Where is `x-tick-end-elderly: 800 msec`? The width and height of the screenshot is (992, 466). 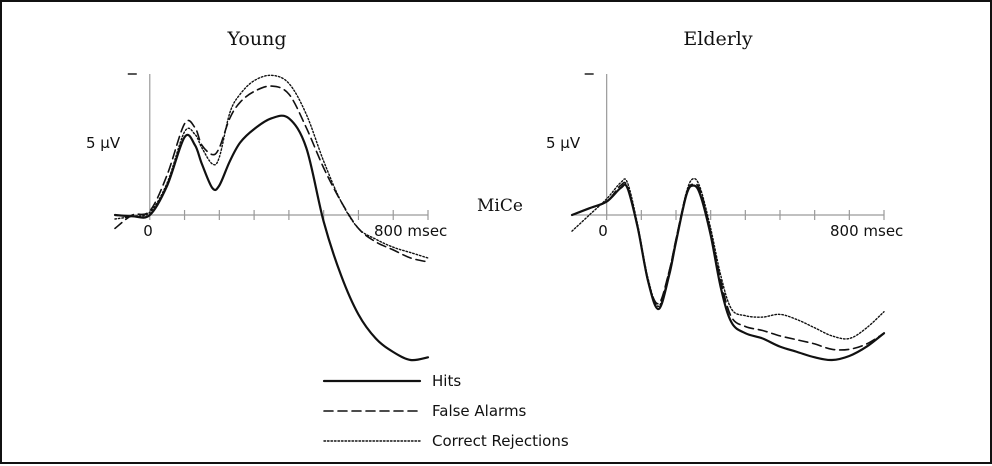 x-tick-end-elderly: 800 msec is located at coordinates (866, 231).